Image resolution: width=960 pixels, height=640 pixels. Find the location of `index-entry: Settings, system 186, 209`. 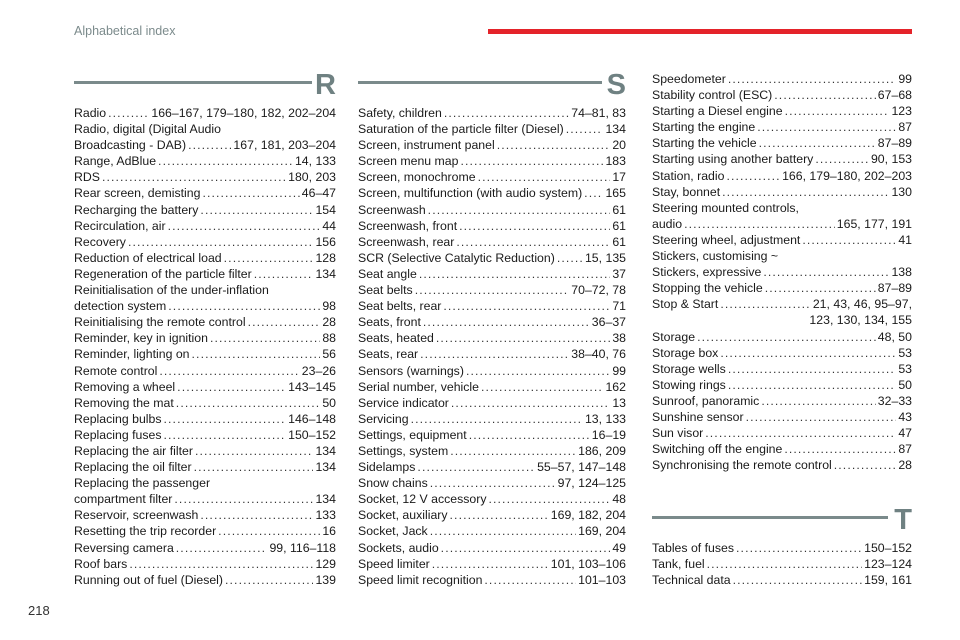

index-entry: Settings, system 186, 209 is located at coordinates (492, 451).